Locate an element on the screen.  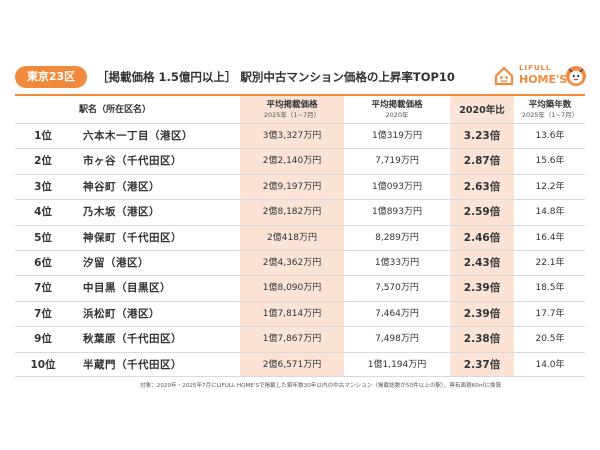
column-header-ratio-label: 2020年比 is located at coordinates (482, 110).